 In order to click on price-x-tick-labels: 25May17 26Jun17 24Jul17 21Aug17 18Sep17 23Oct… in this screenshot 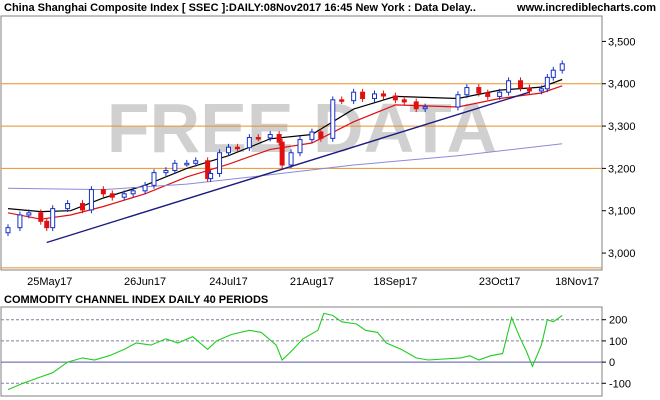, I will do `click(313, 282)`.